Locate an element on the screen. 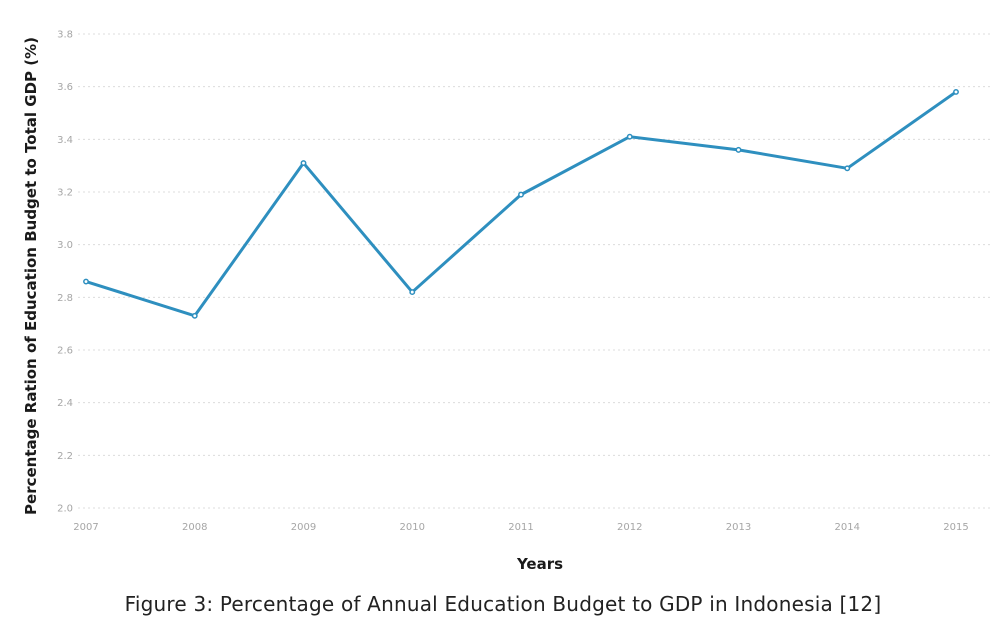  x-tick-label: 2009 is located at coordinates (303, 527).